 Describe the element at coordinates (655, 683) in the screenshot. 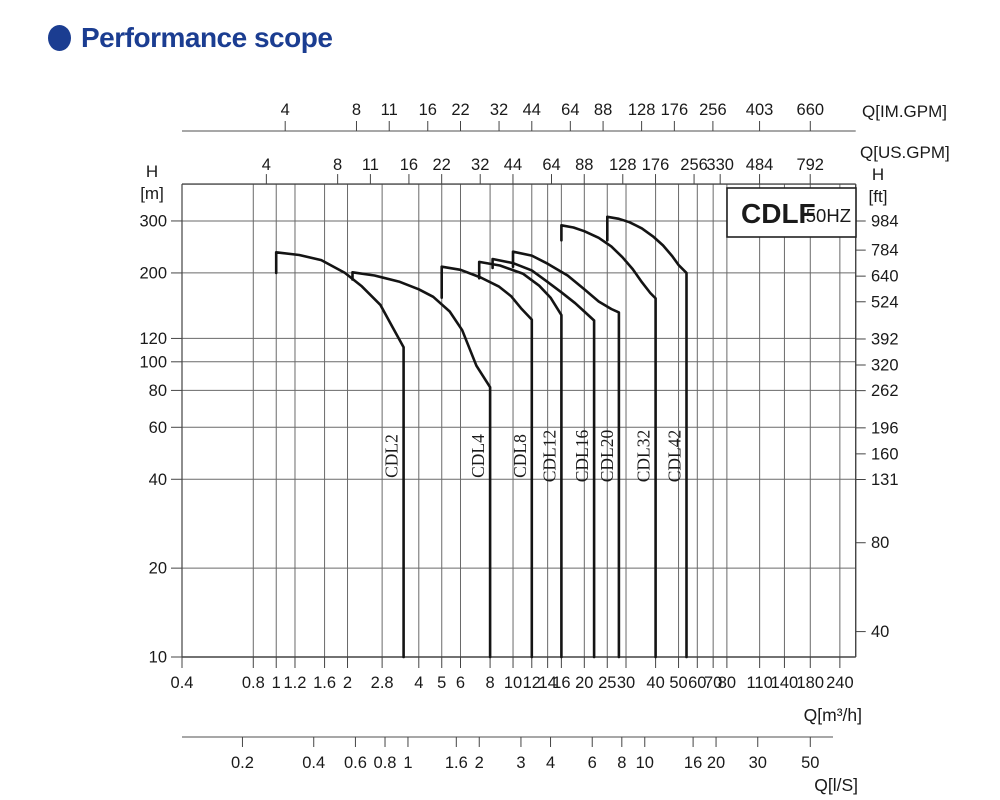

I see `m3h-tick-label: 40` at that location.